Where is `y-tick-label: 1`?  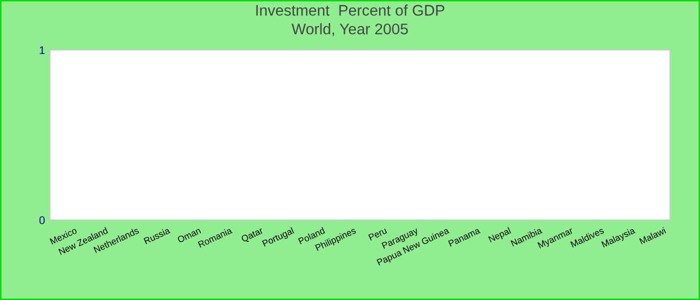
y-tick-label: 1 is located at coordinates (42, 50).